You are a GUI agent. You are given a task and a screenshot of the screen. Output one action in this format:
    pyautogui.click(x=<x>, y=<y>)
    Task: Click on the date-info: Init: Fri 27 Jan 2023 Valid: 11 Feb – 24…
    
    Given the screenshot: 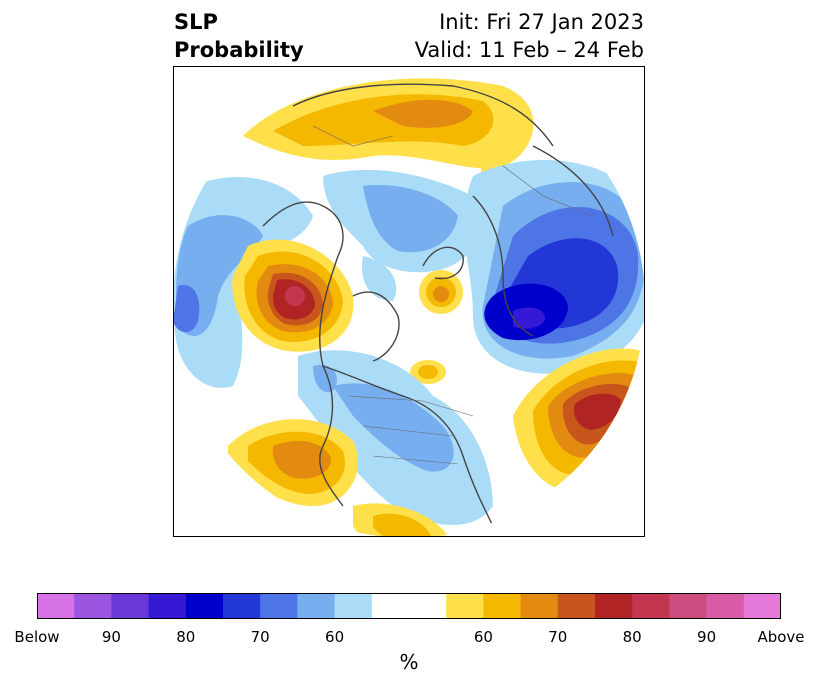 What is the action you would take?
    pyautogui.click(x=529, y=36)
    